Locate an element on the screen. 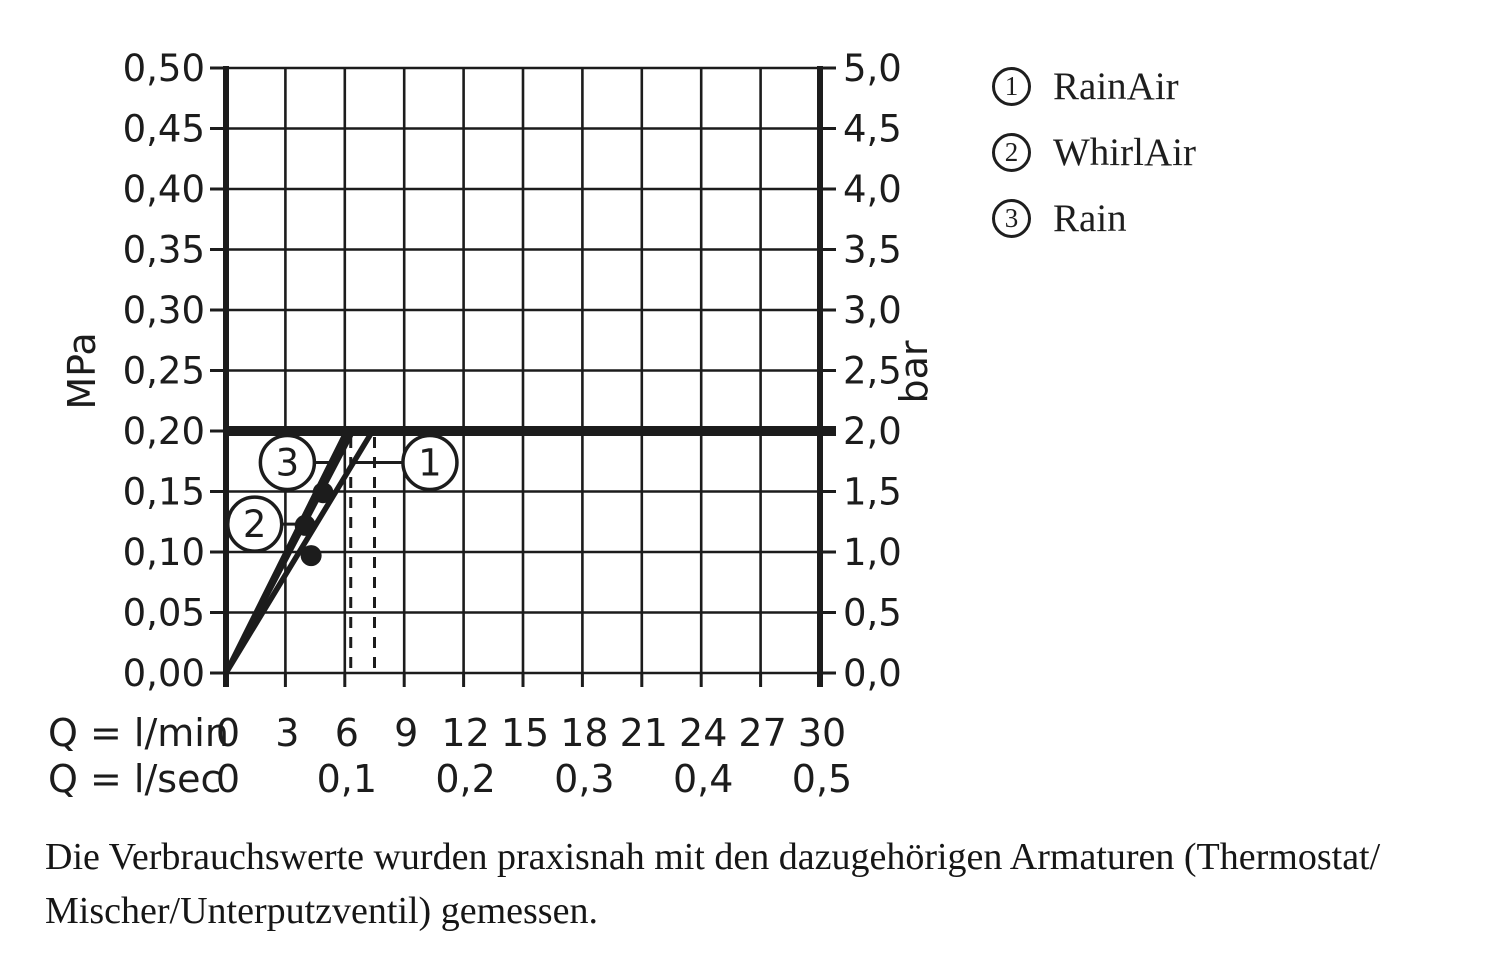  y-axis-left-unit-mpa: MPa is located at coordinates (82, 370).